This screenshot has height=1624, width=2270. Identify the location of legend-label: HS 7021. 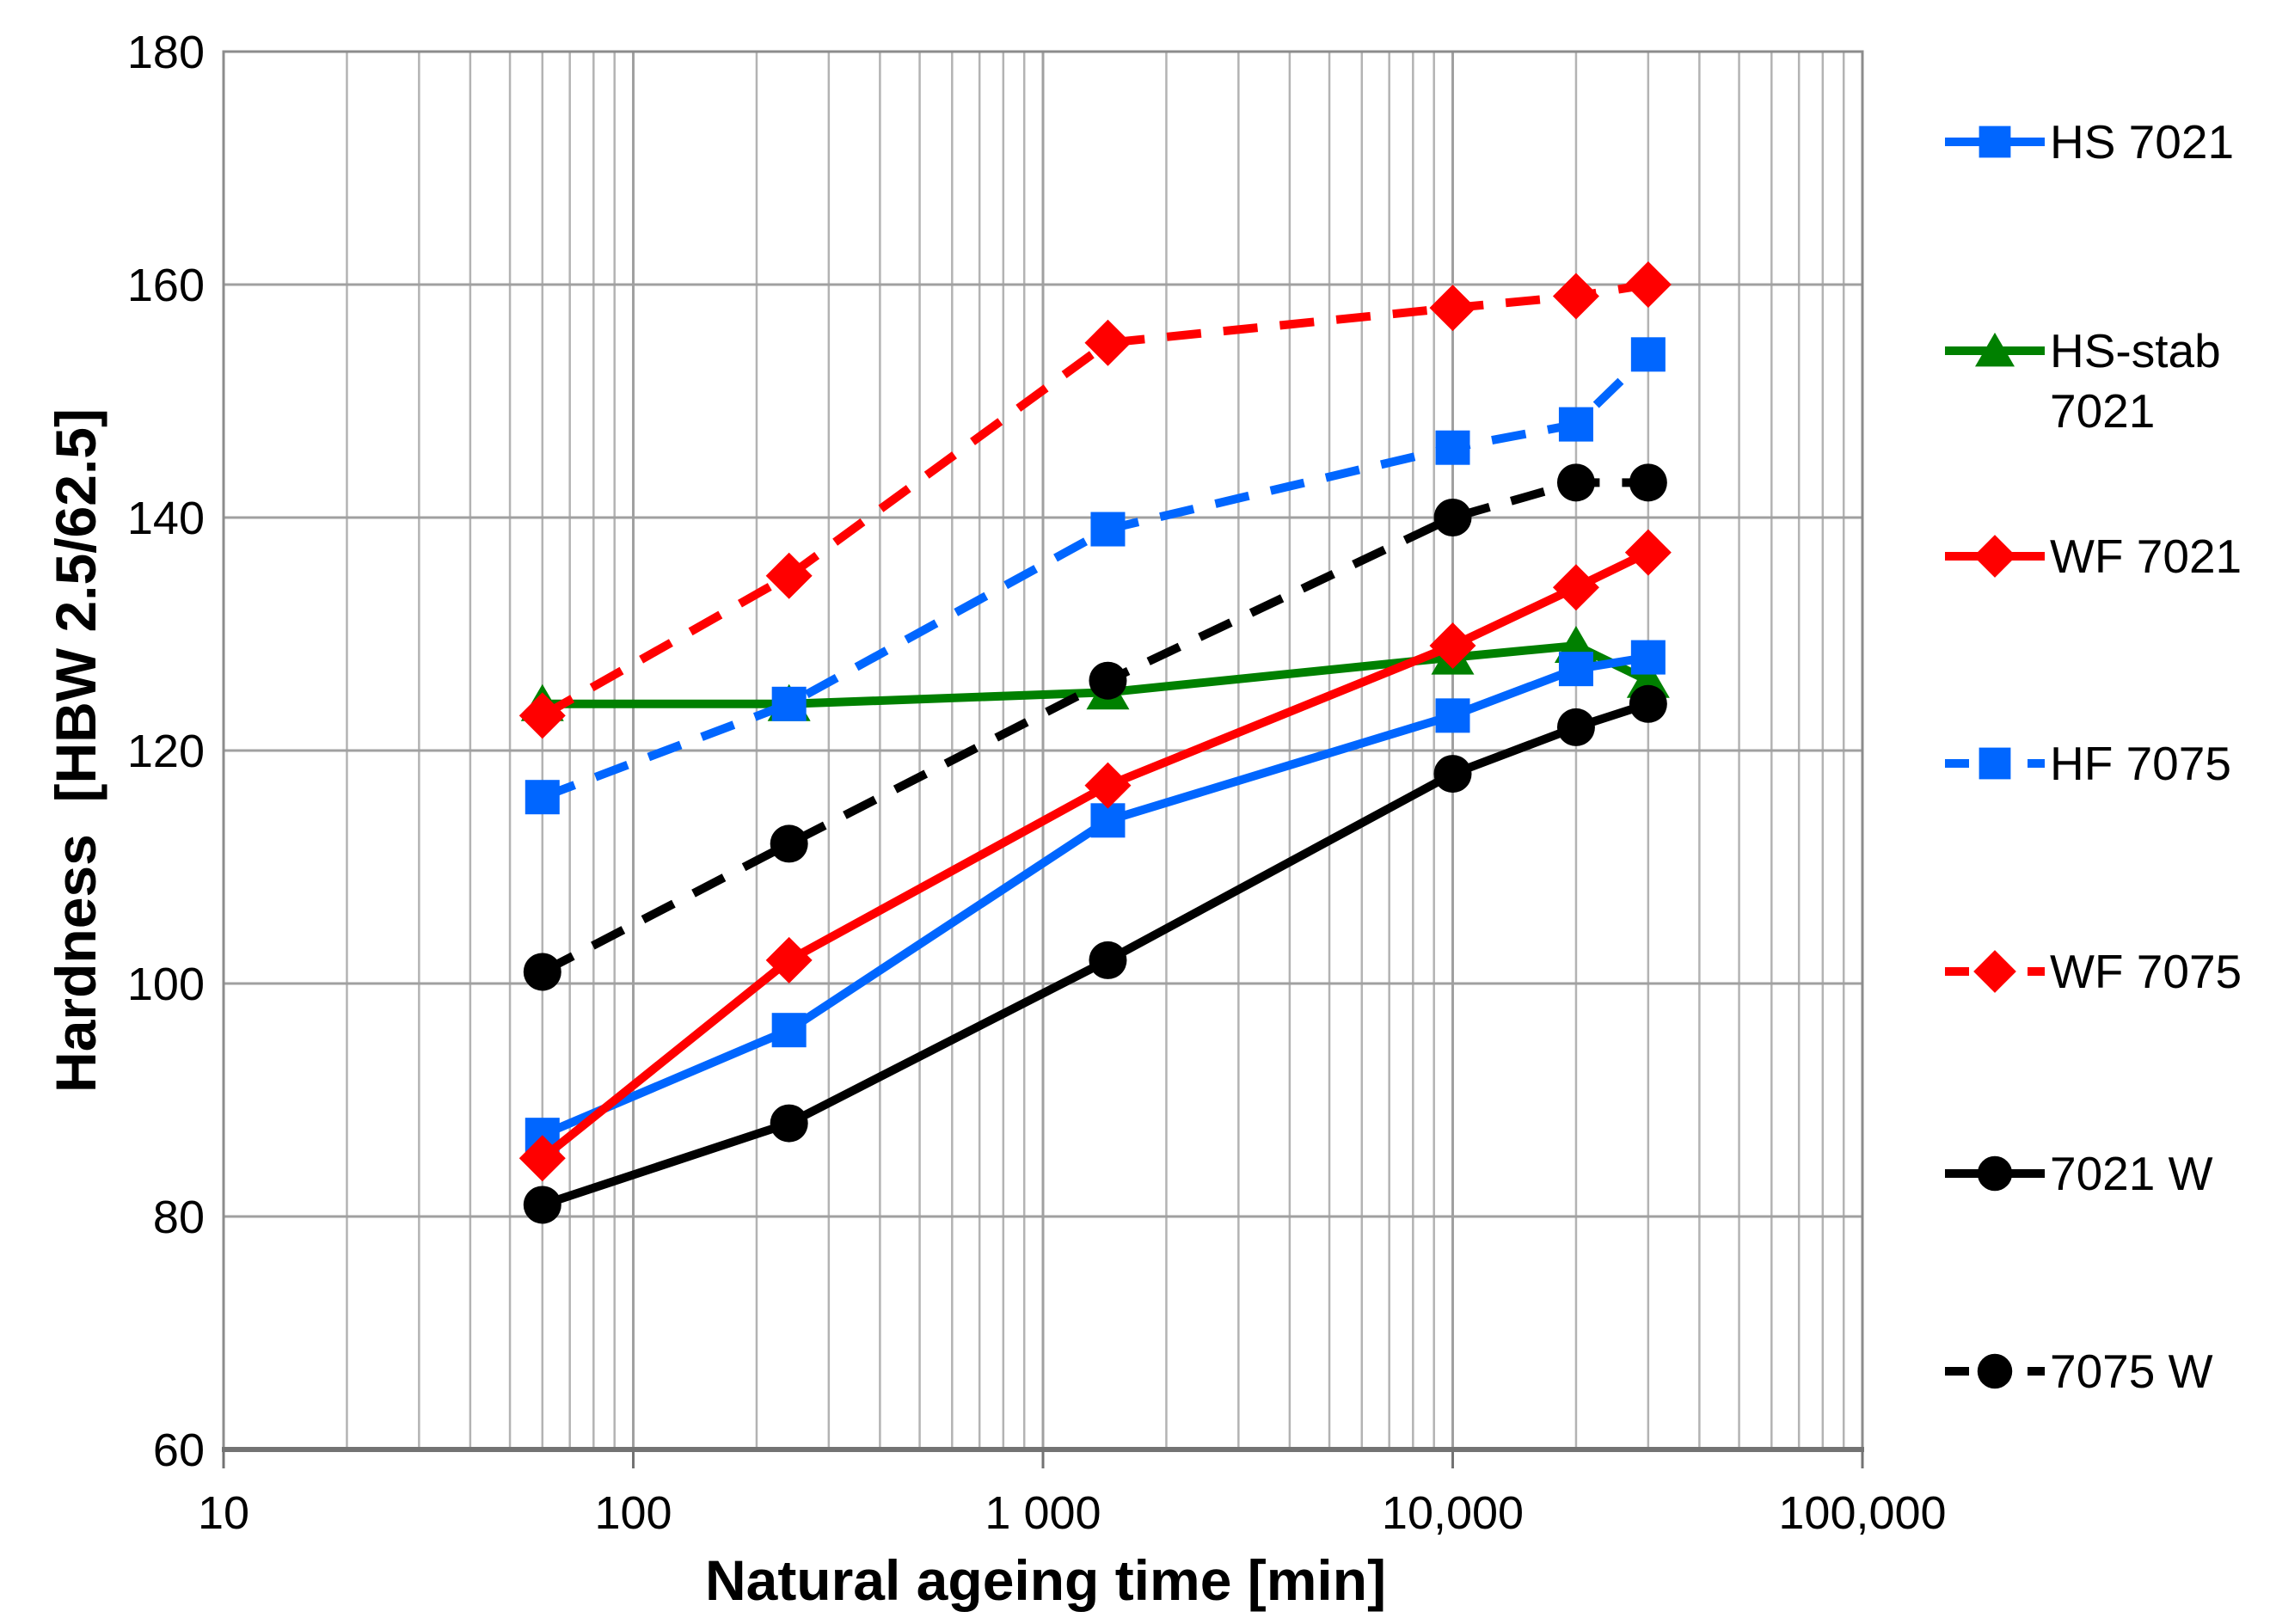
(2142, 142).